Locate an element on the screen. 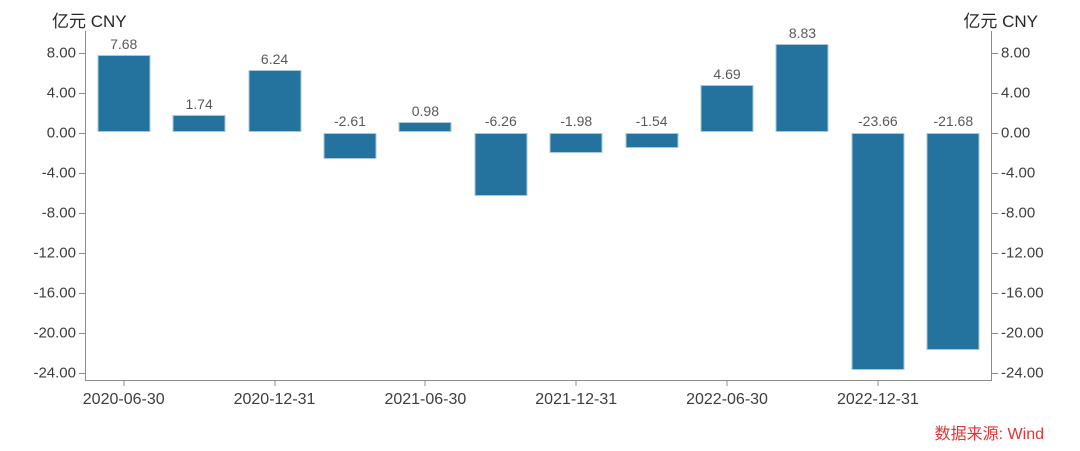 This screenshot has width=1080, height=451. x-axis-tick-label: 2020-06-30 is located at coordinates (123, 399).